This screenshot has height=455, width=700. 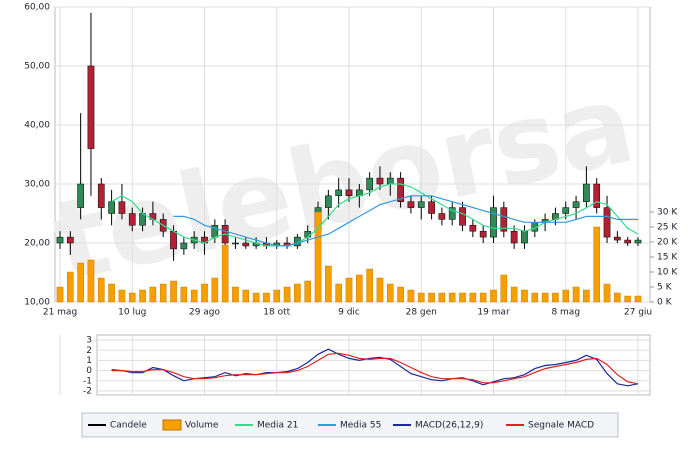 I want to click on y-tick-label: 2, so click(x=89, y=351).